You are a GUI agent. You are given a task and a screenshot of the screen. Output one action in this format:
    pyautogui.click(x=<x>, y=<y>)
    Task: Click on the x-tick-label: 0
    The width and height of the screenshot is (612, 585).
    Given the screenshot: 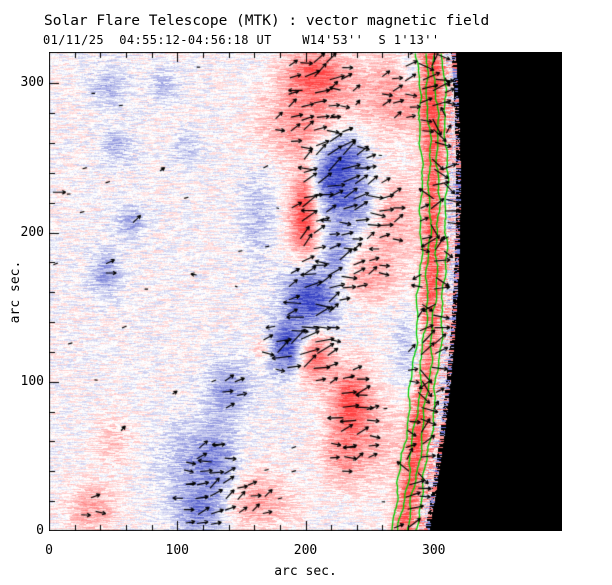 What is the action you would take?
    pyautogui.click(x=49, y=550)
    